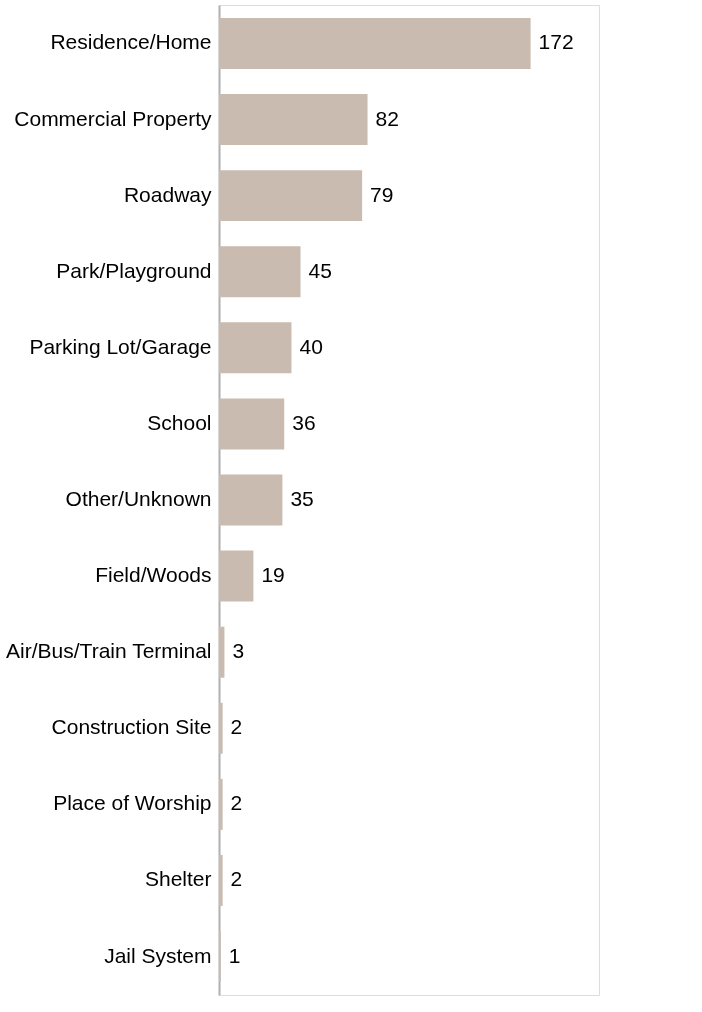  What do you see at coordinates (238, 651) in the screenshot?
I see `data-label: 3` at bounding box center [238, 651].